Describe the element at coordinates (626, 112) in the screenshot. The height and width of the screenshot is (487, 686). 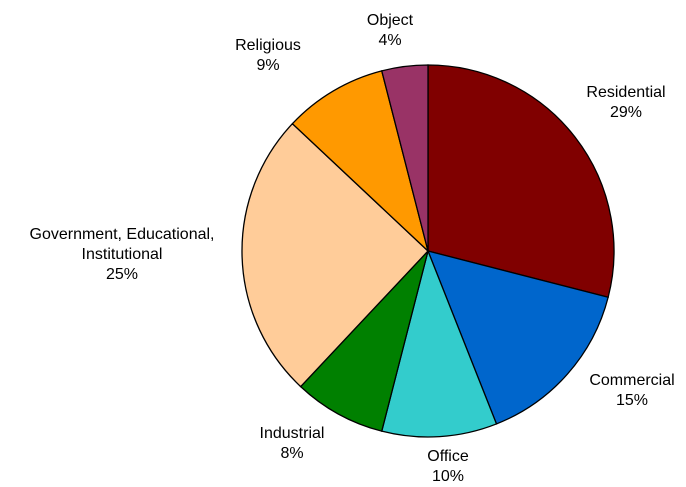
I see `slice-percent-label: 29%` at that location.